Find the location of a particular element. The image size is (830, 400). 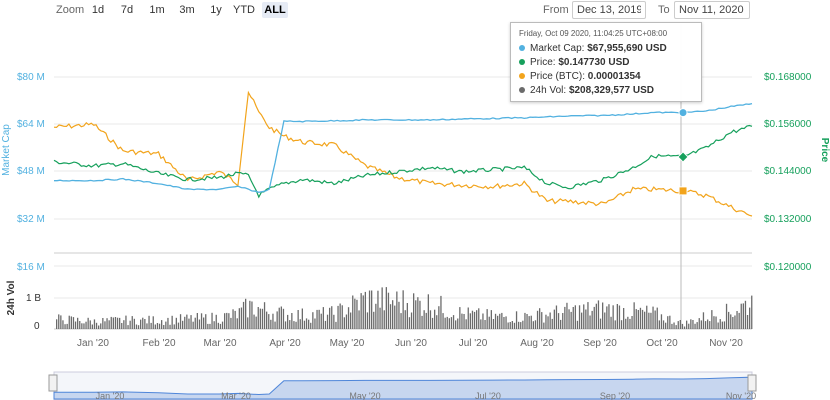

navigator-tick-label: Jul '20 is located at coordinates (488, 395).